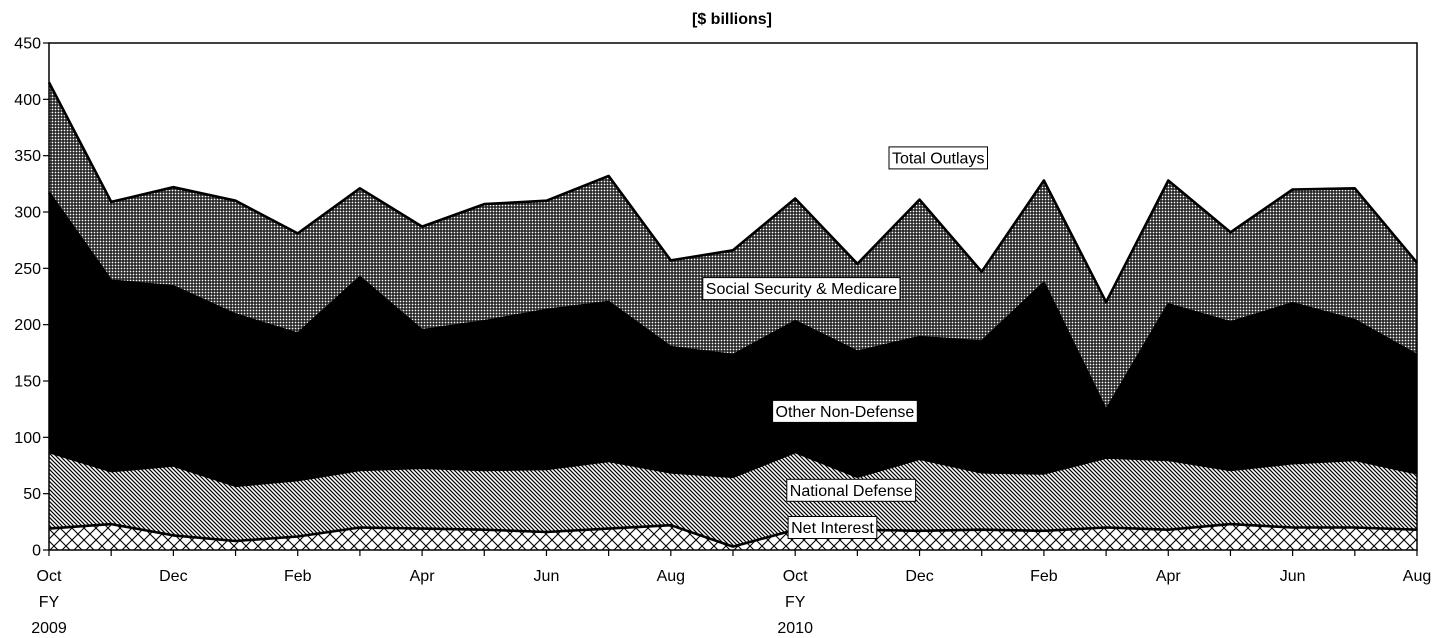 The height and width of the screenshot is (638, 1448). Describe the element at coordinates (36, 551) in the screenshot. I see `y-tick-label: 0` at that location.